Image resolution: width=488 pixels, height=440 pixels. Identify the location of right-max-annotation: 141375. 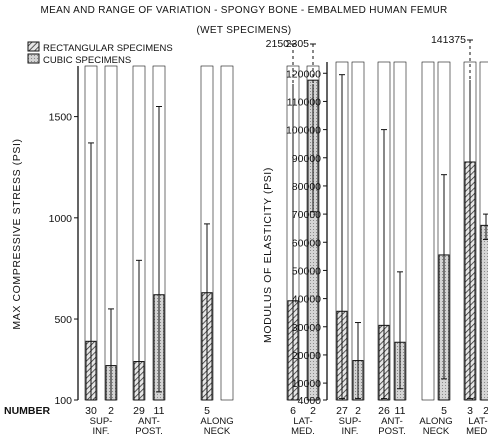
(448, 40).